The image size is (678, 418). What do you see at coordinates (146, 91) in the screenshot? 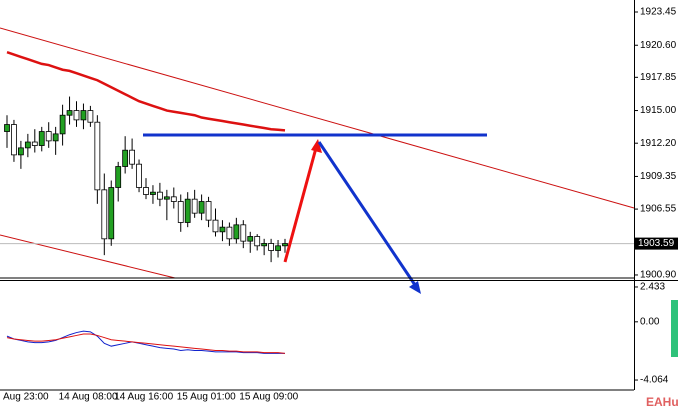
I see `moving-average` at bounding box center [146, 91].